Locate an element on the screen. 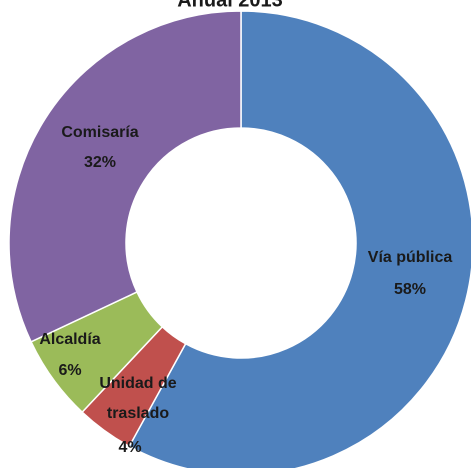  chart-title: Anual 2013 is located at coordinates (230, 5).